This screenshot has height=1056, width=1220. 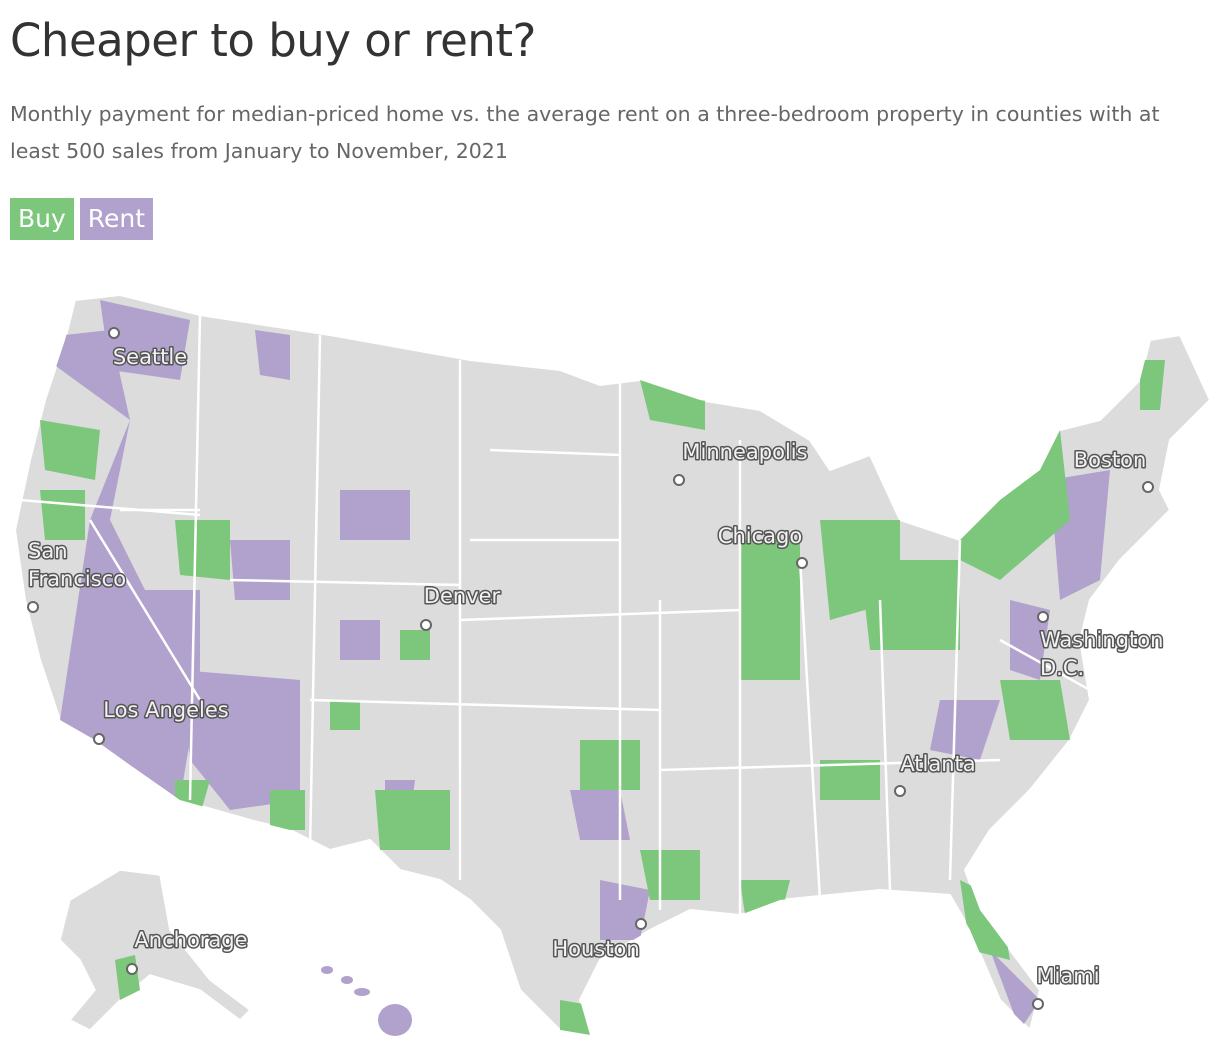 I want to click on city-label: Denver, so click(x=462, y=596).